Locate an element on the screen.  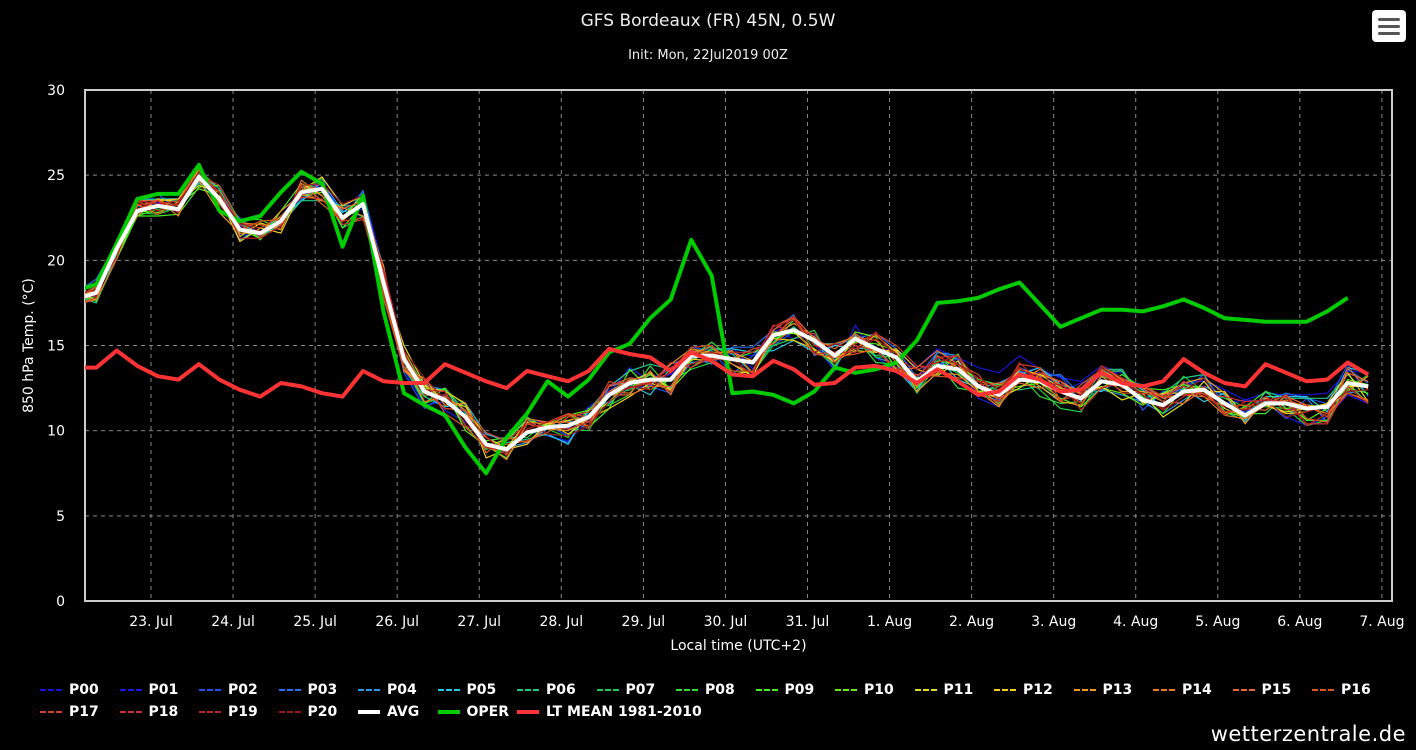
legend-item-p08: P08 is located at coordinates (705, 690).